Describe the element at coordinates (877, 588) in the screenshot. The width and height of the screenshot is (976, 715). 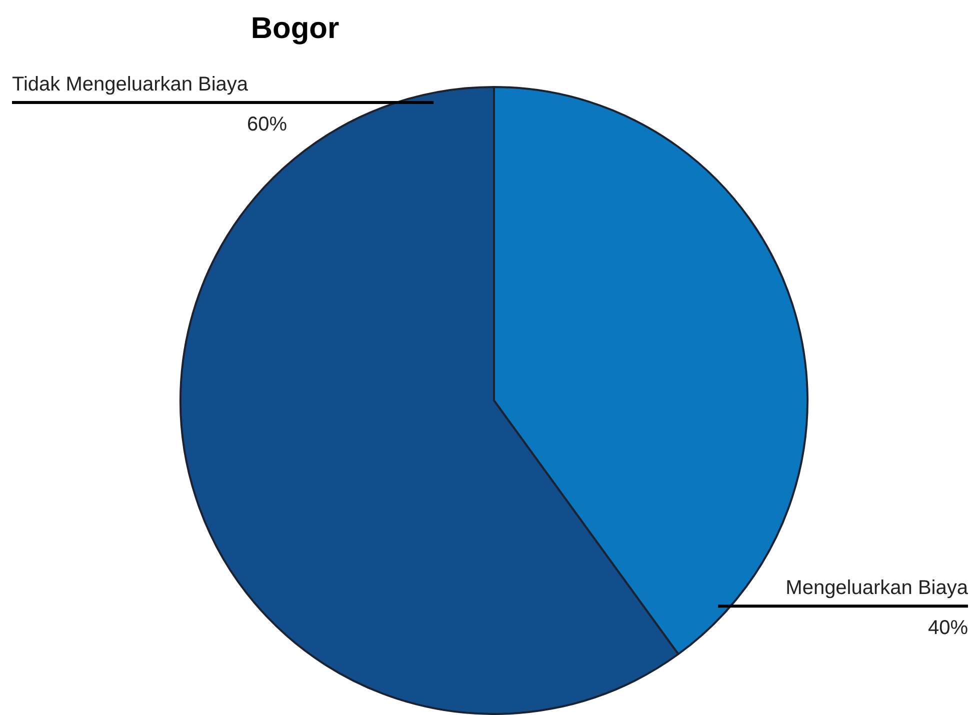
I see `slice-label: Mengeluarkan Biaya` at that location.